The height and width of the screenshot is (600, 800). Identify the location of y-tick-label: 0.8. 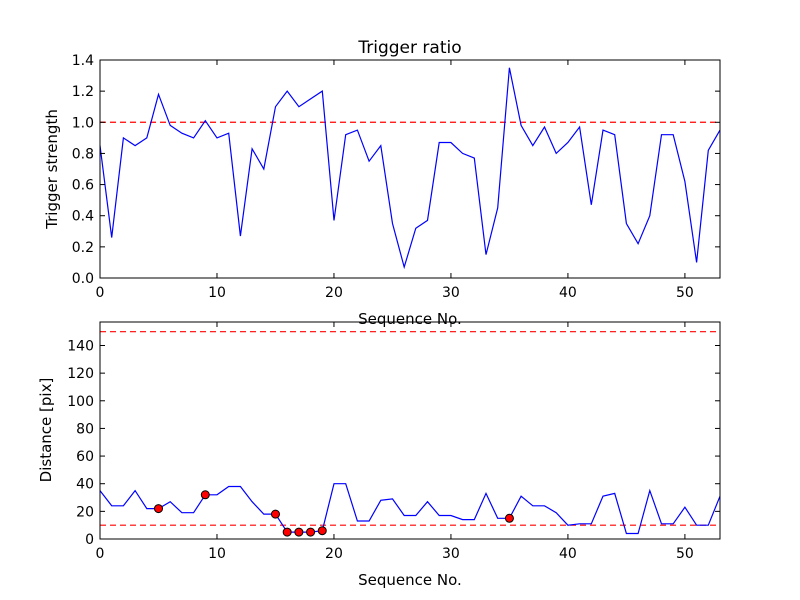
(83, 154).